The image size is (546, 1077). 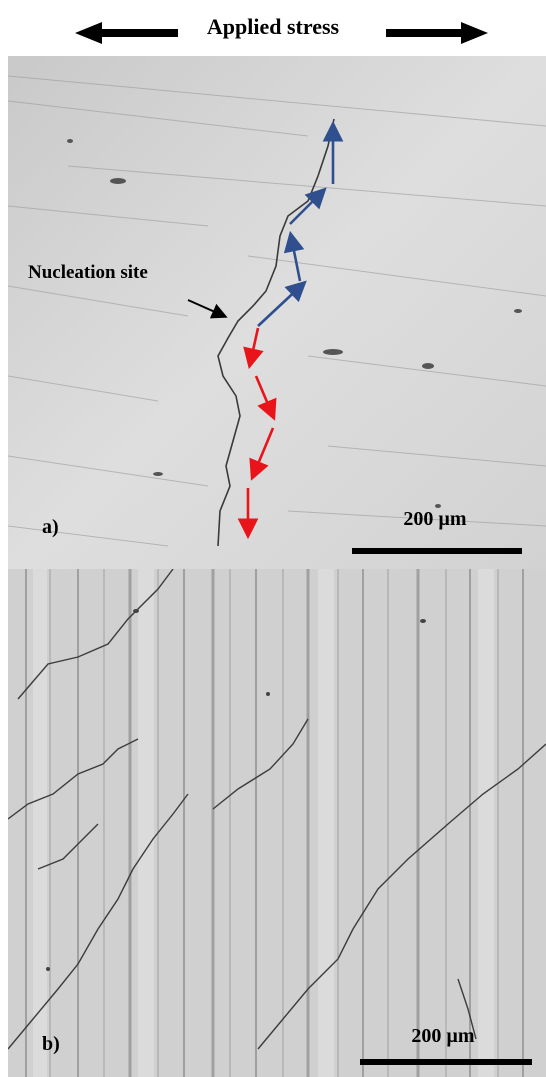 What do you see at coordinates (257, 433) in the screenshot?
I see `red-arrows` at bounding box center [257, 433].